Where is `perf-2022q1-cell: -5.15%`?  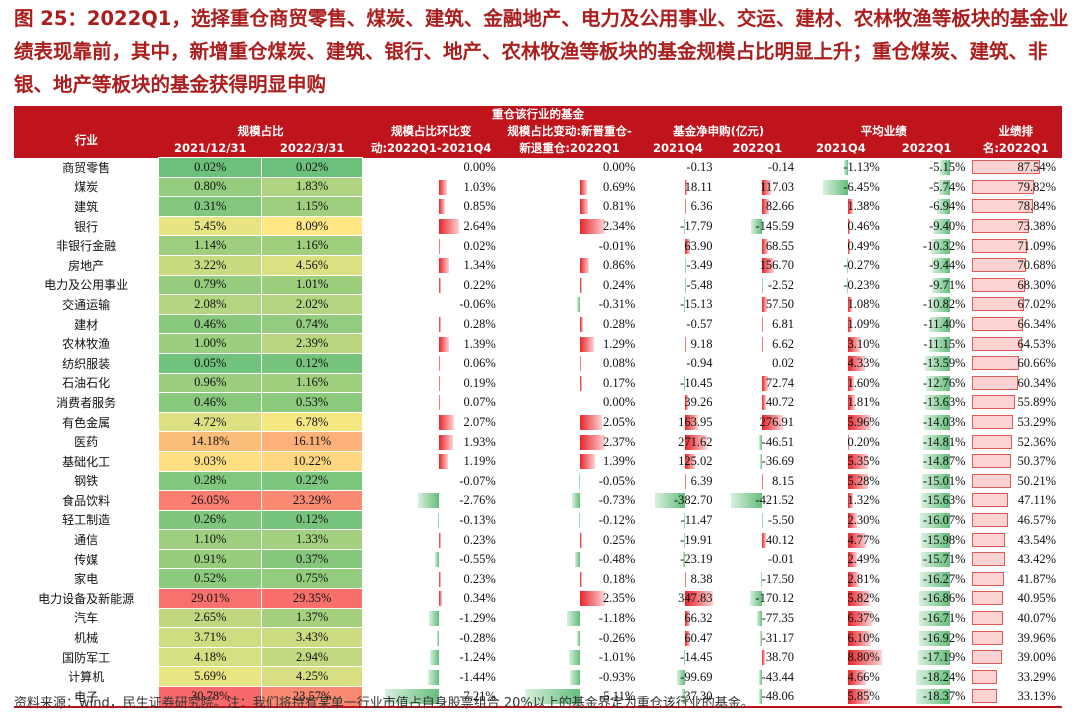
perf-2022q1-cell: -5.15% is located at coordinates (927, 167).